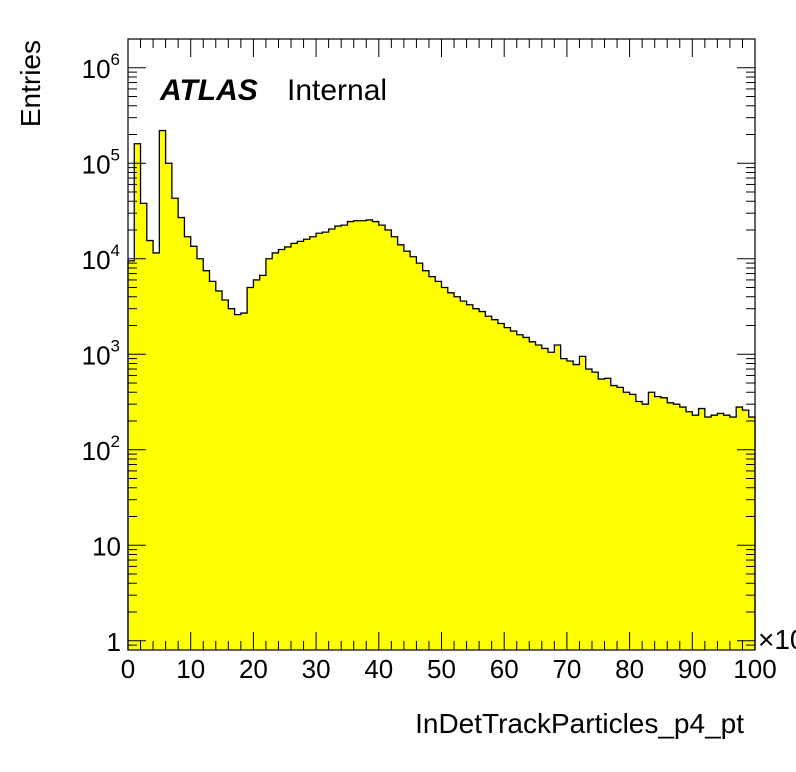  Describe the element at coordinates (337, 90) in the screenshot. I see `internal-label: Internal` at that location.